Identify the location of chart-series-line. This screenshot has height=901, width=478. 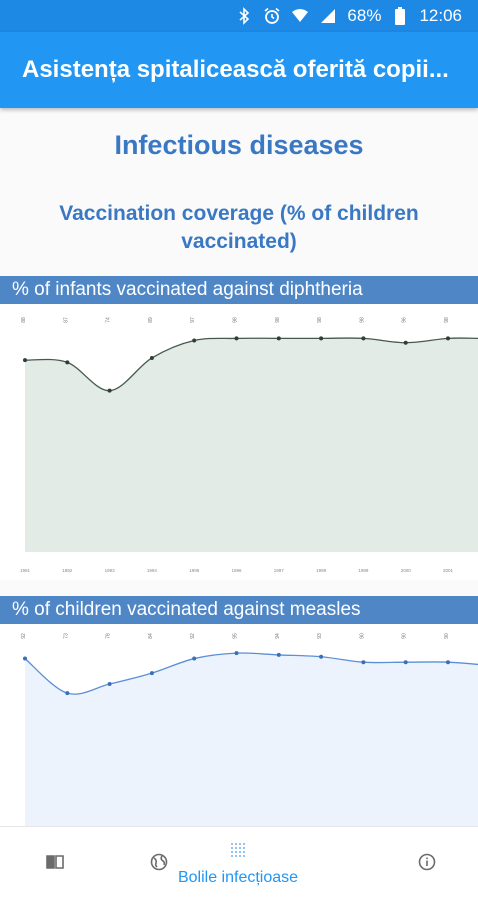
(251, 364).